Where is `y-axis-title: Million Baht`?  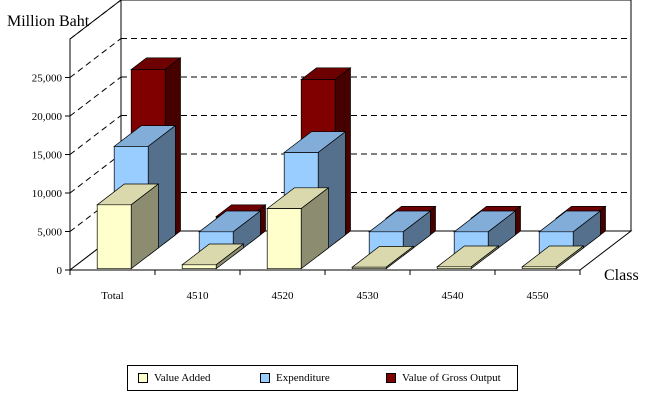
y-axis-title: Million Baht is located at coordinates (48, 21).